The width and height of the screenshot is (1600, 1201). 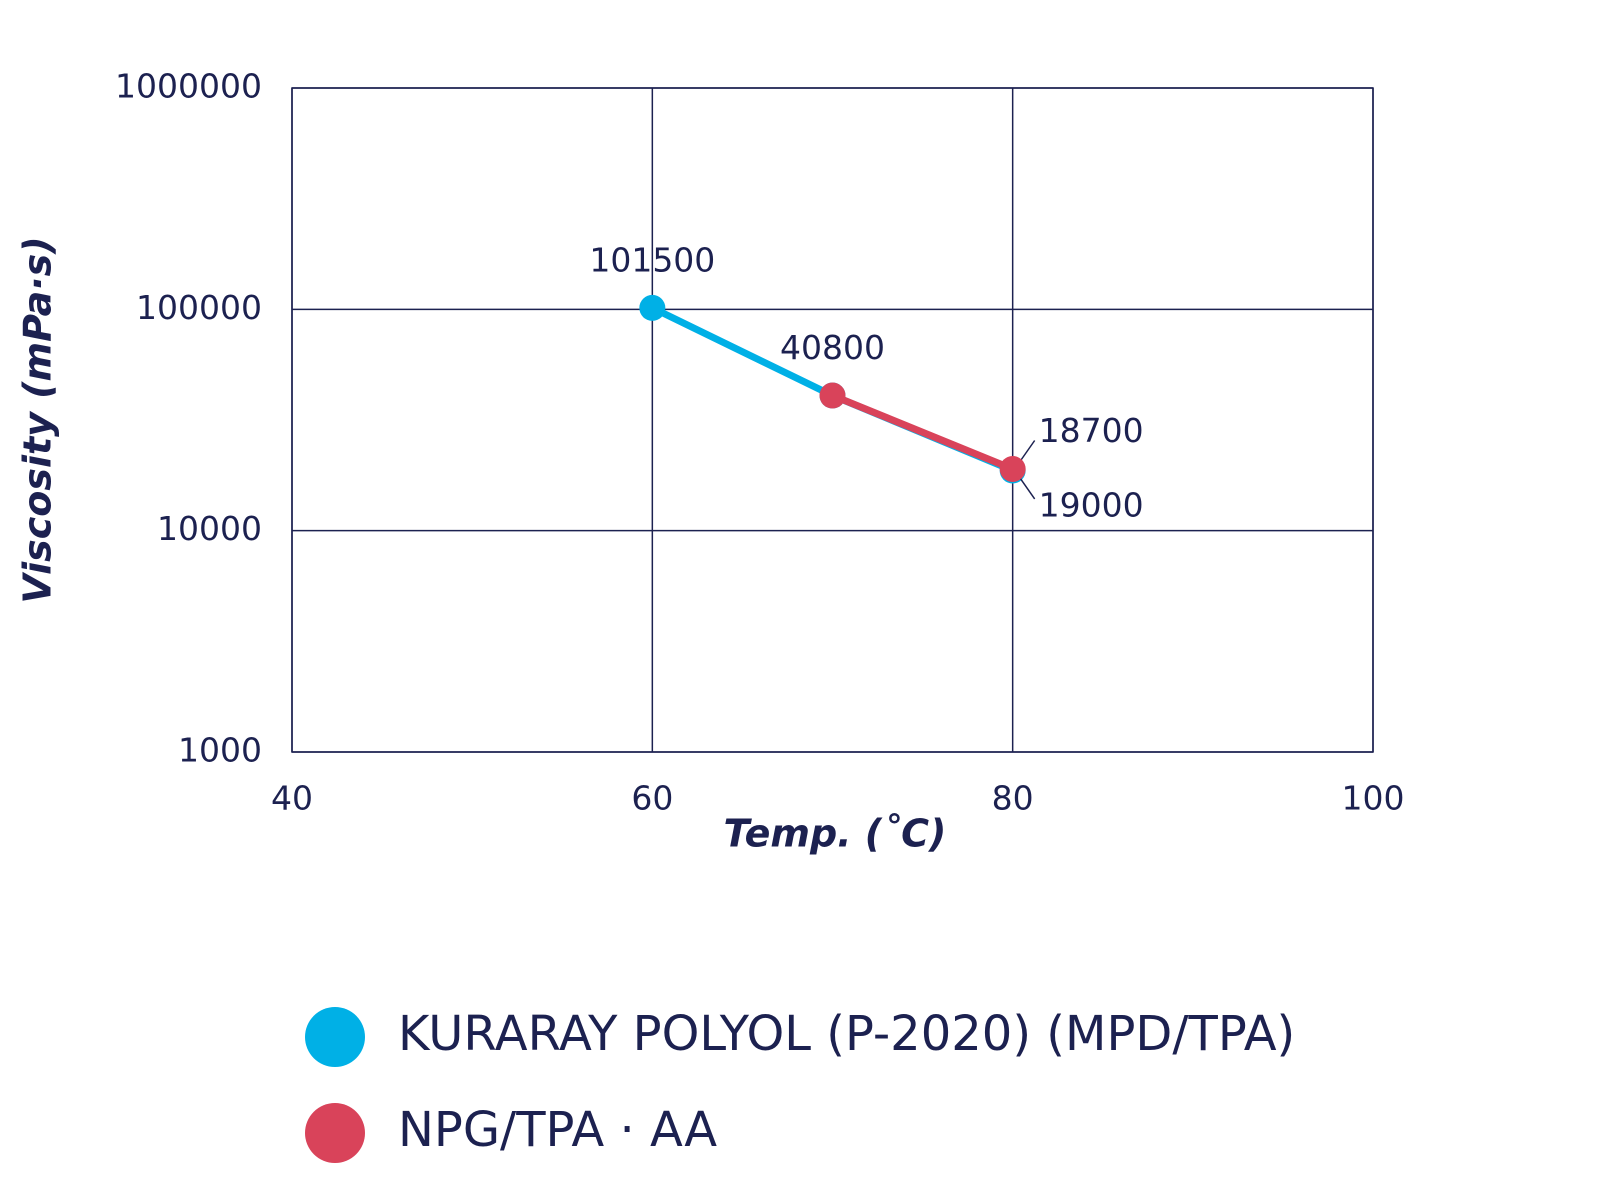 I want to click on y-tick-label: 1000000, so click(x=188, y=86).